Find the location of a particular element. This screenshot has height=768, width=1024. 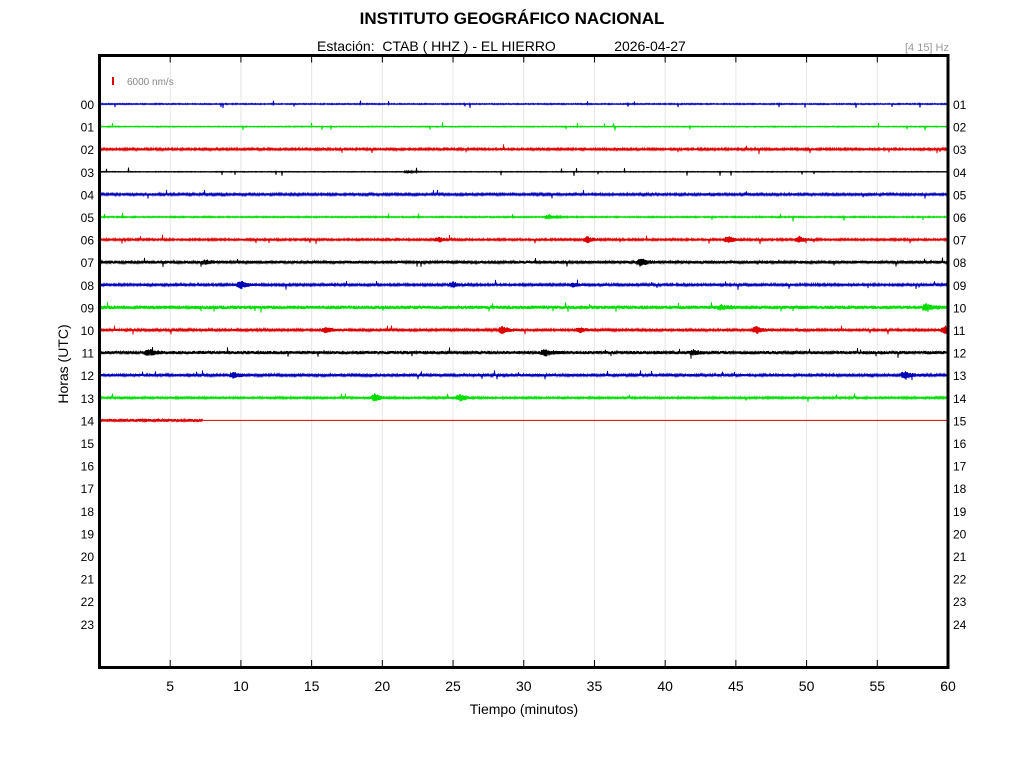

y-tick-label-right: 17 is located at coordinates (960, 467).